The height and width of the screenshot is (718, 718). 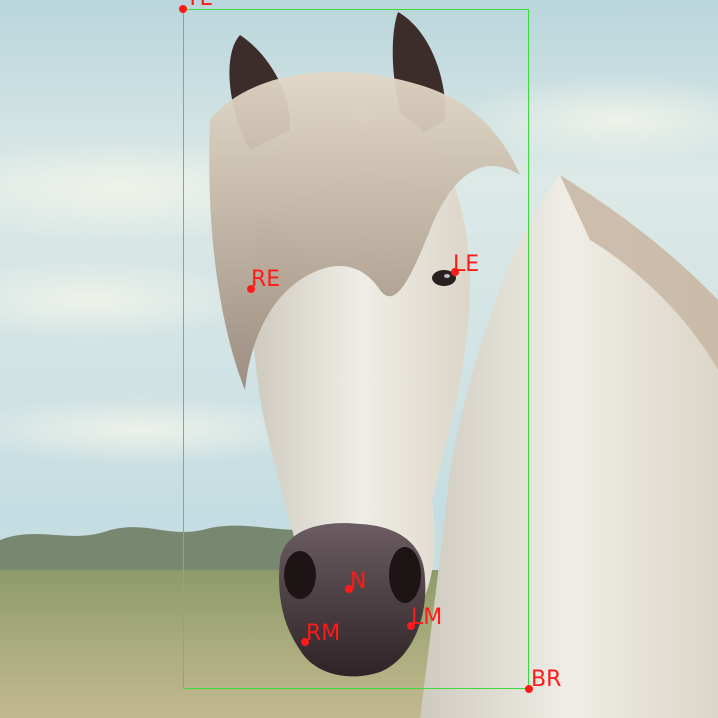 I want to click on right-eye-keypoint-label: RE, so click(x=266, y=279).